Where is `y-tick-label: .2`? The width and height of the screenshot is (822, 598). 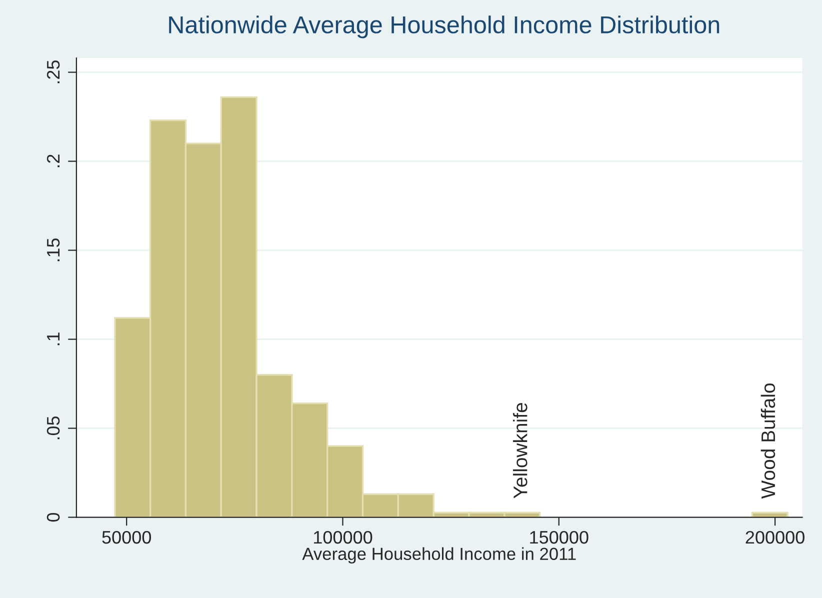
y-tick-label: .2 is located at coordinates (53, 161).